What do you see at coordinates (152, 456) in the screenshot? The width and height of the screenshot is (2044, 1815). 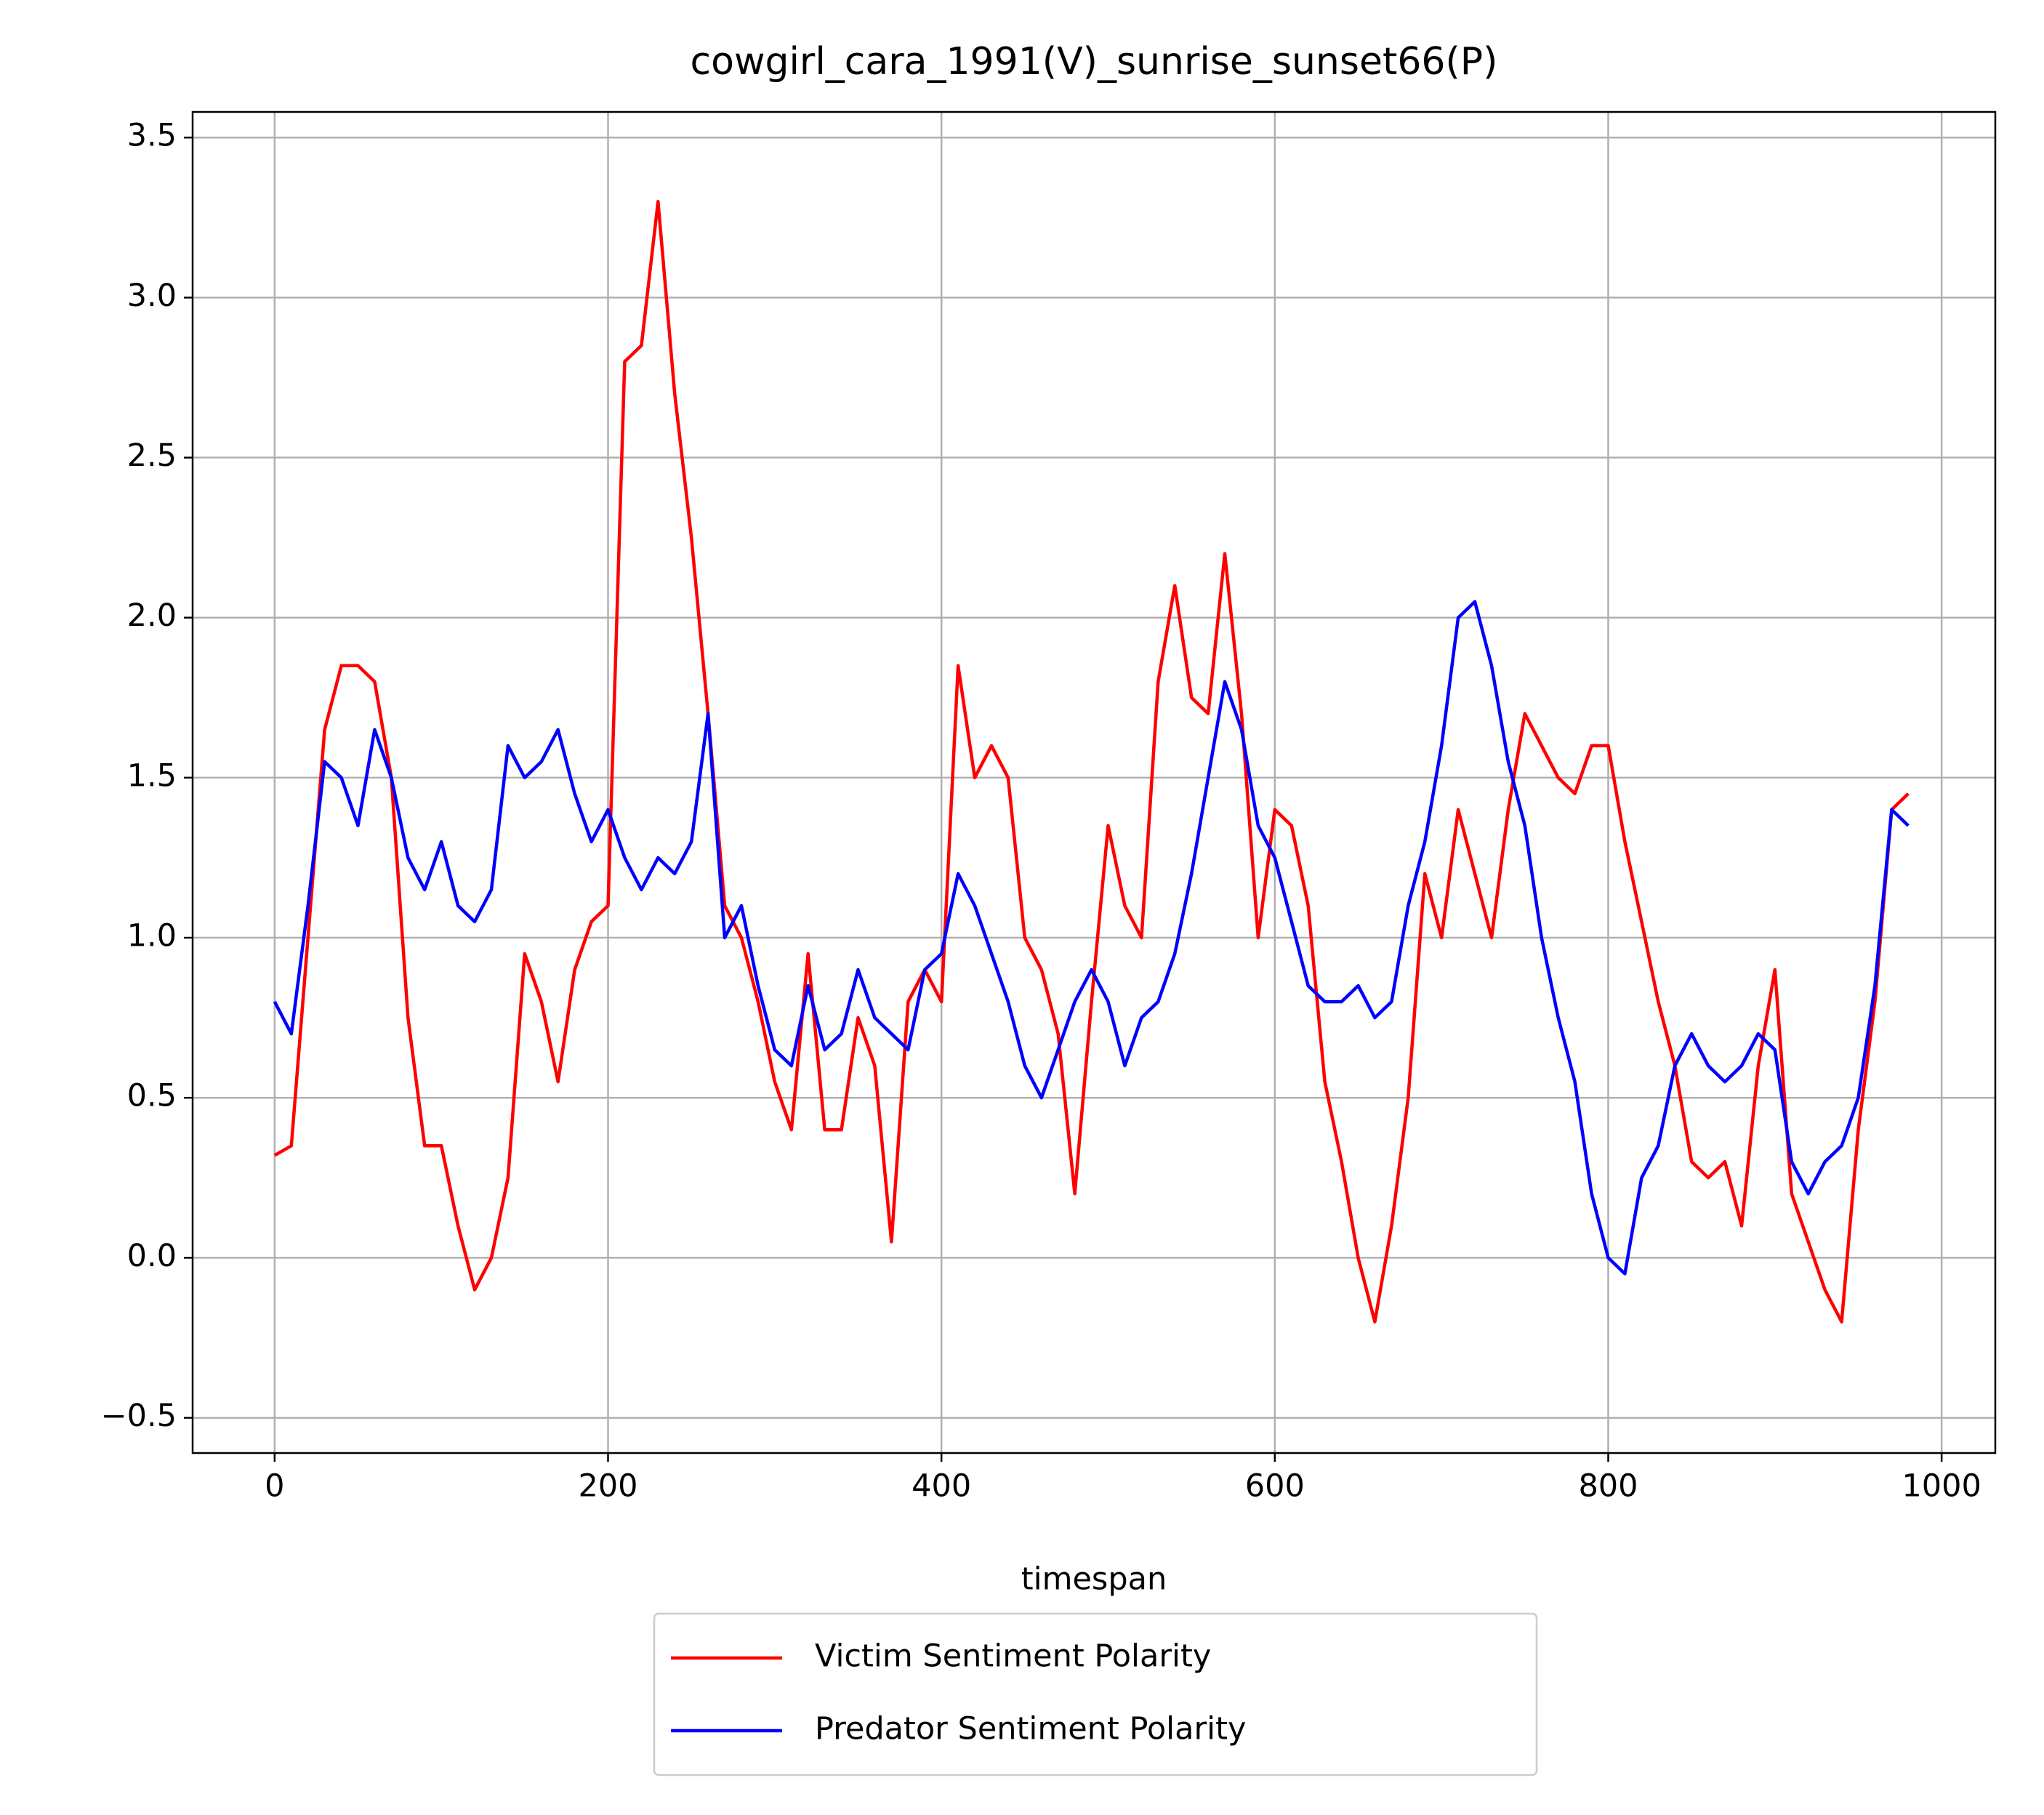 I see `y-tick-label: 2.5` at bounding box center [152, 456].